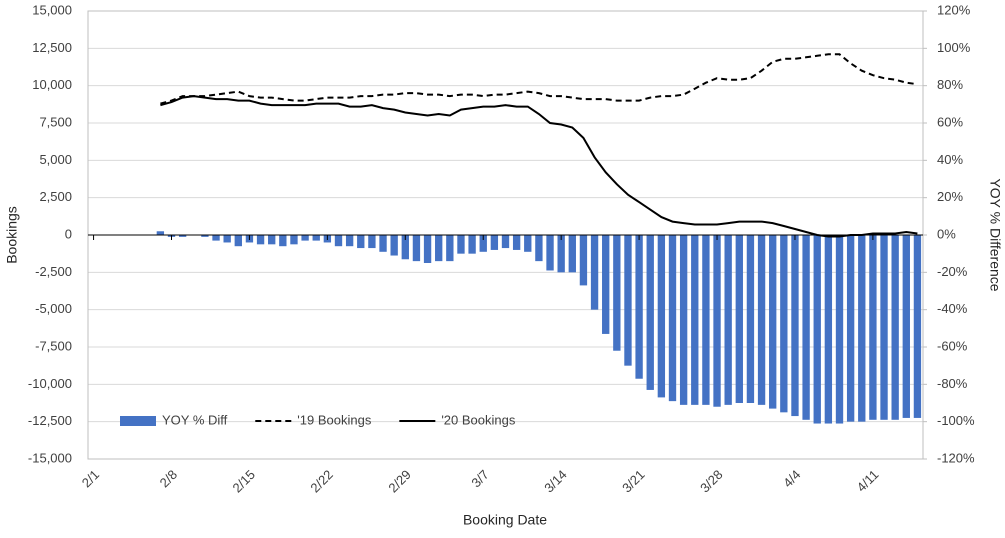  What do you see at coordinates (55, 121) in the screenshot?
I see `y-tick-label: 7,500` at bounding box center [55, 121].